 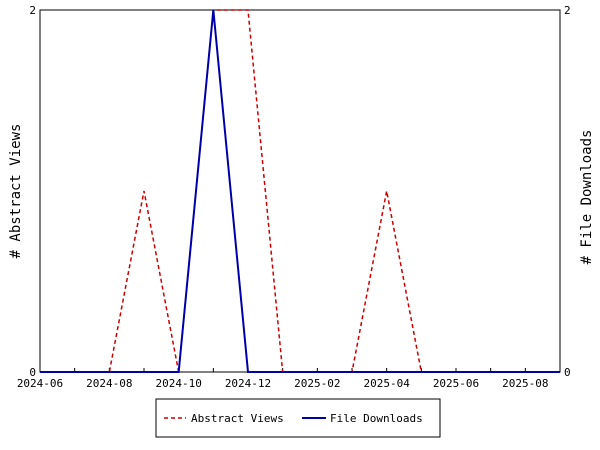 I want to click on x-tick-label: 2024-12, so click(x=248, y=383).